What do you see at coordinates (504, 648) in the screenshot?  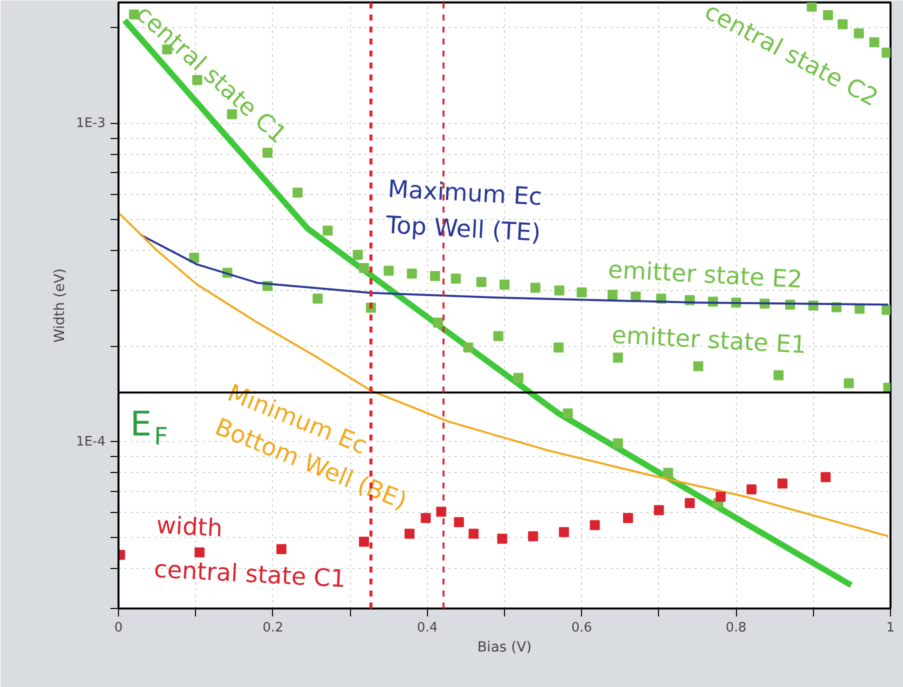 I see `x-axis-title: Bias (V)` at bounding box center [504, 648].